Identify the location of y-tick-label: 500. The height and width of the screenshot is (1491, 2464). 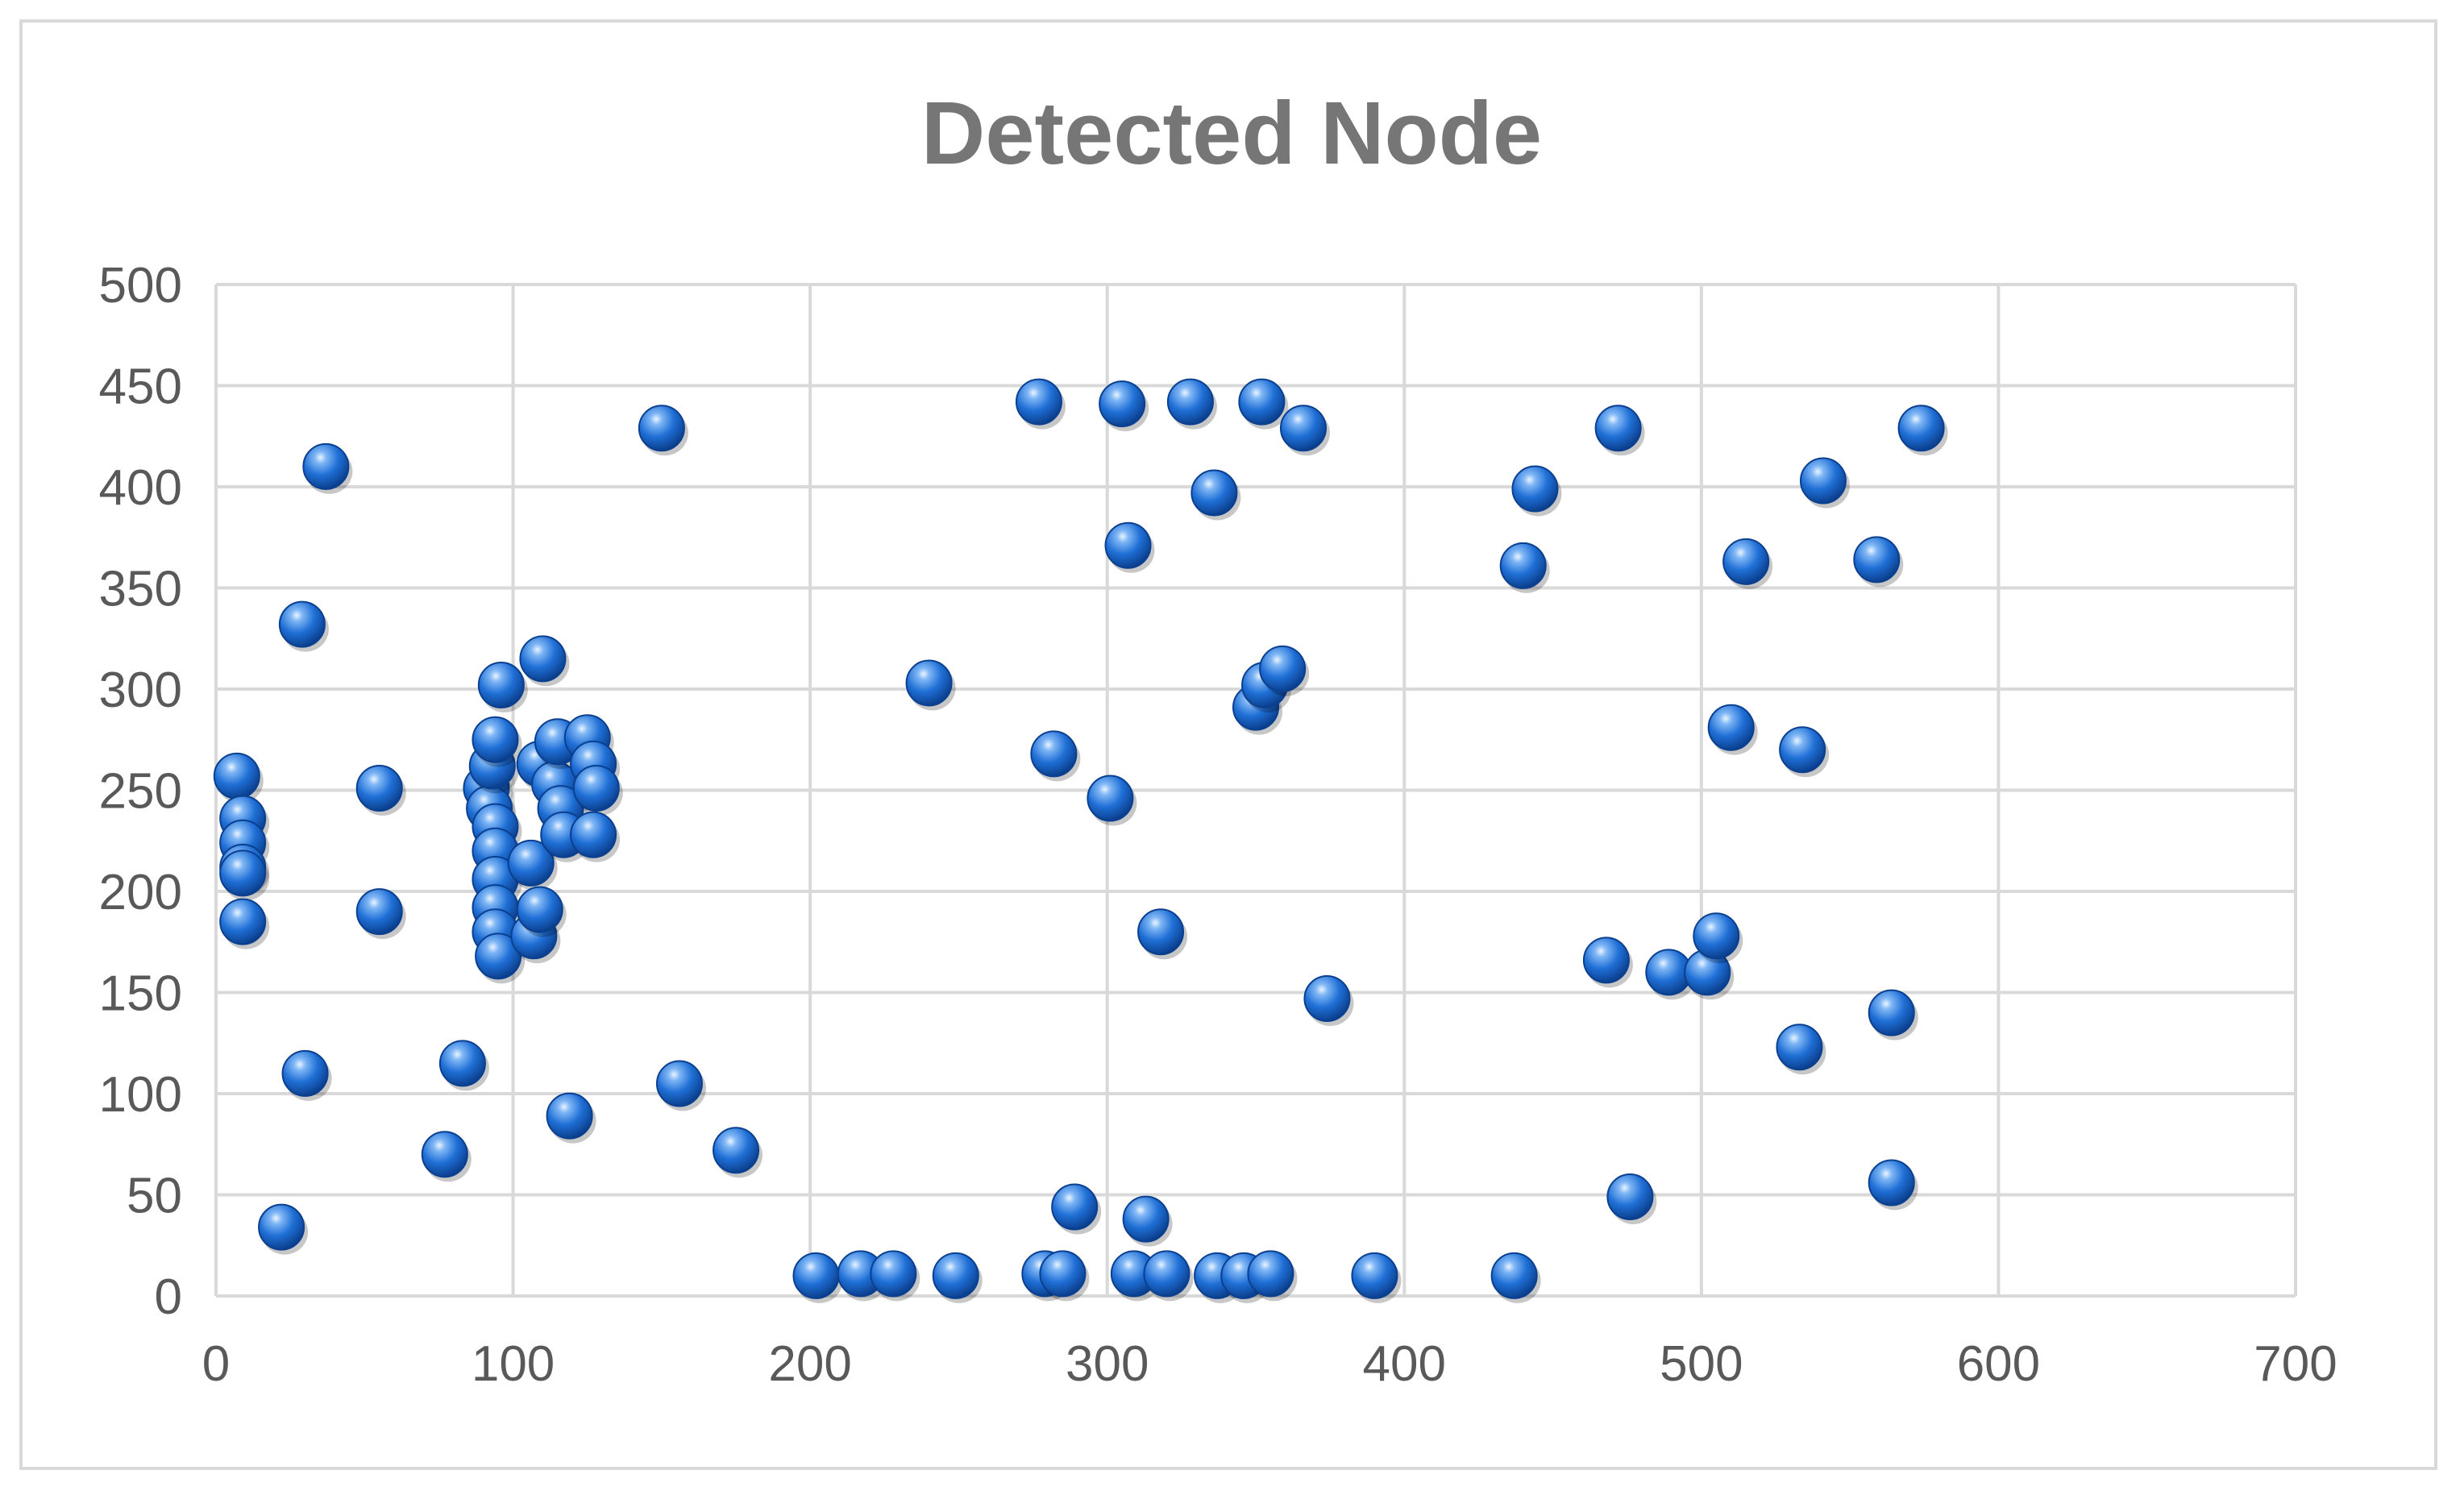
(141, 286).